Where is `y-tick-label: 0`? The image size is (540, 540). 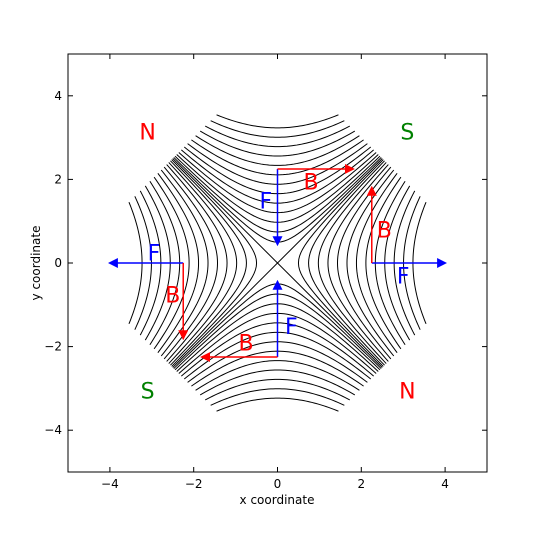 y-tick-label: 0 is located at coordinates (58, 263).